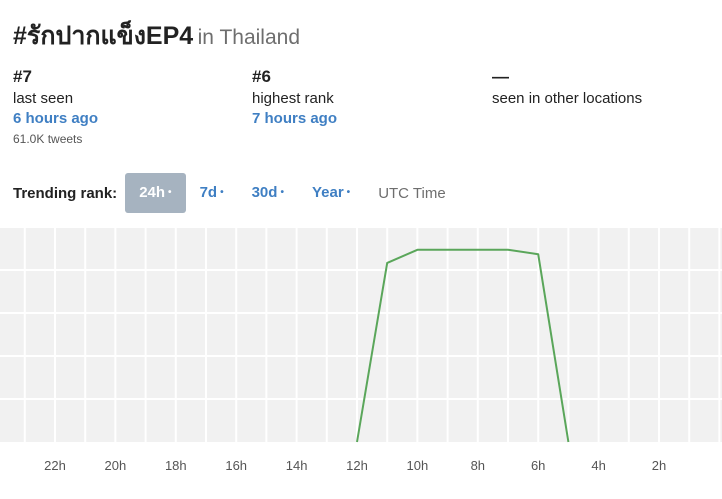 The width and height of the screenshot is (722, 499). Describe the element at coordinates (65, 193) in the screenshot. I see `trending-rank-label: Trending rank:` at that location.